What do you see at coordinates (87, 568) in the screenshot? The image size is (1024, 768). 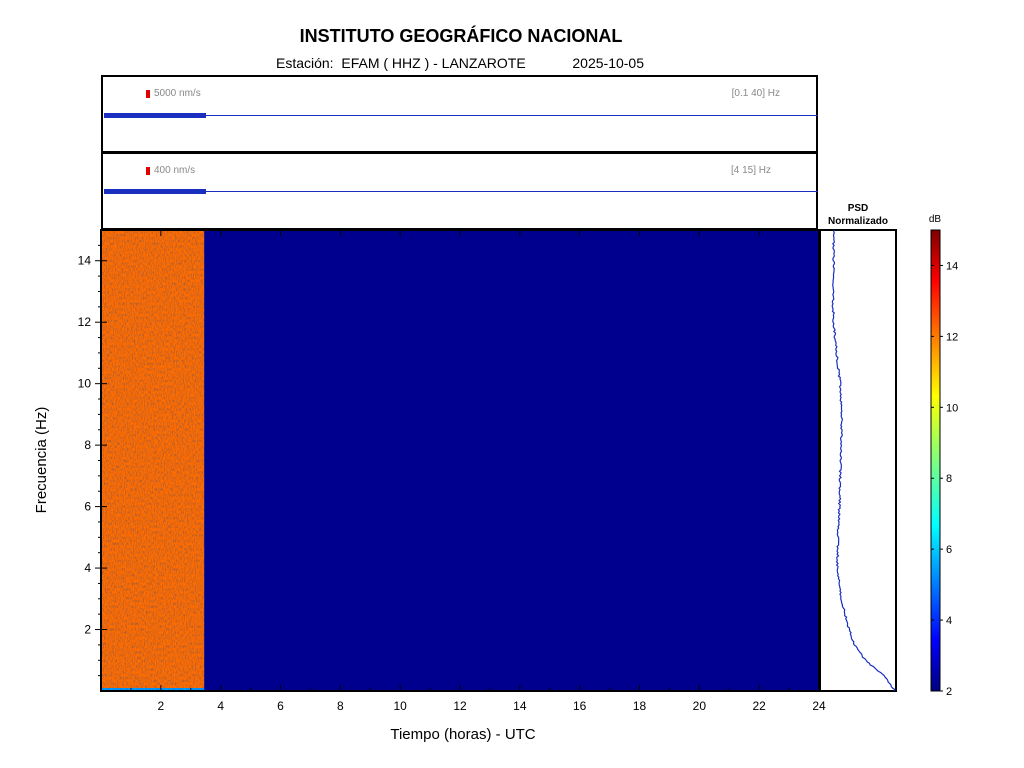 I see `y-tick-label: 4` at bounding box center [87, 568].